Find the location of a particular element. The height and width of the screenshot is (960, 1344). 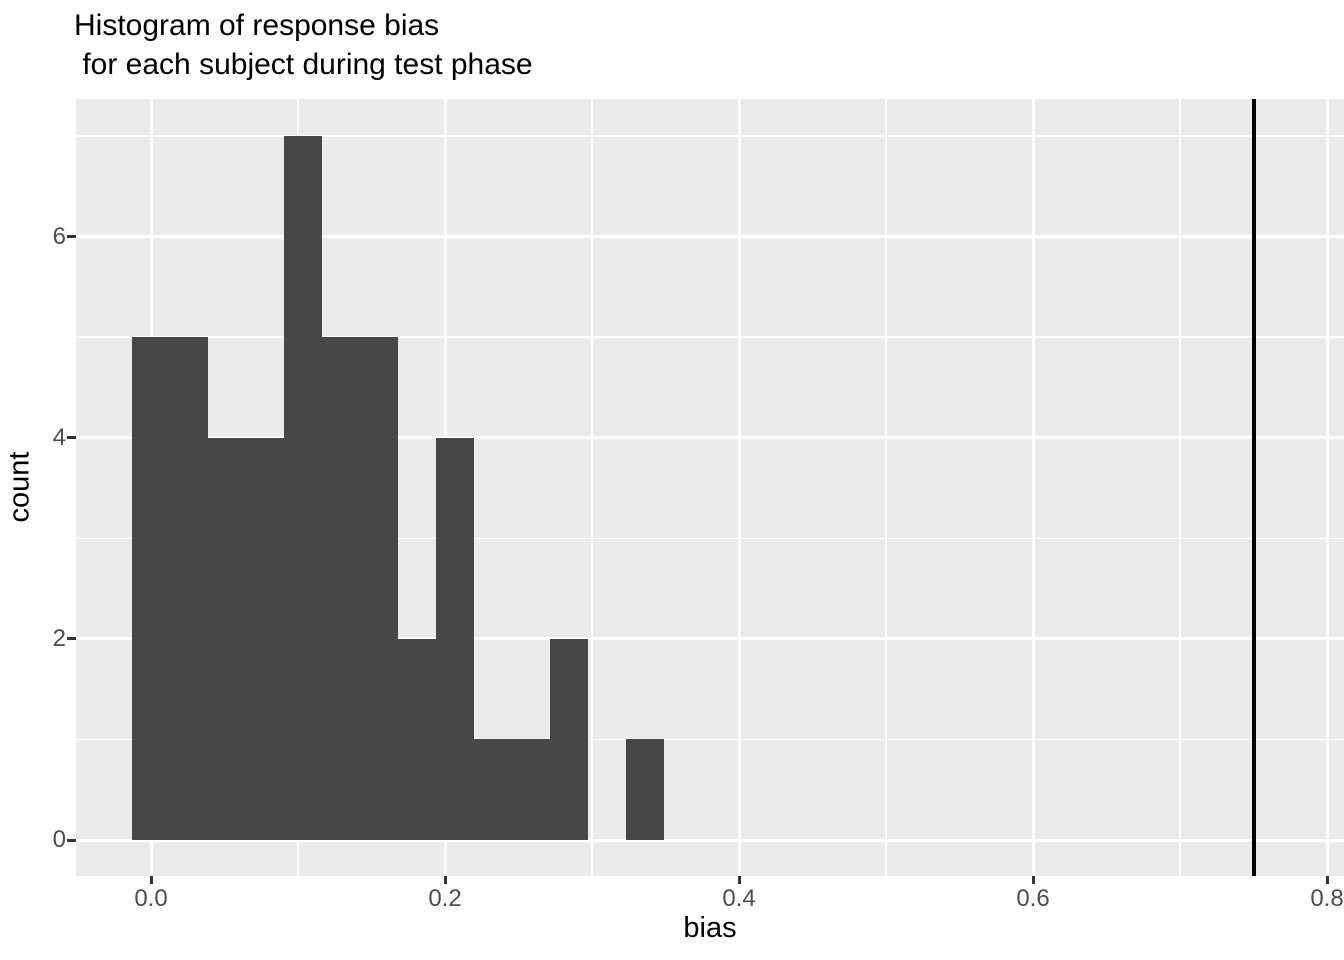

plot-title-line1: Histogram of response bias is located at coordinates (257, 25).